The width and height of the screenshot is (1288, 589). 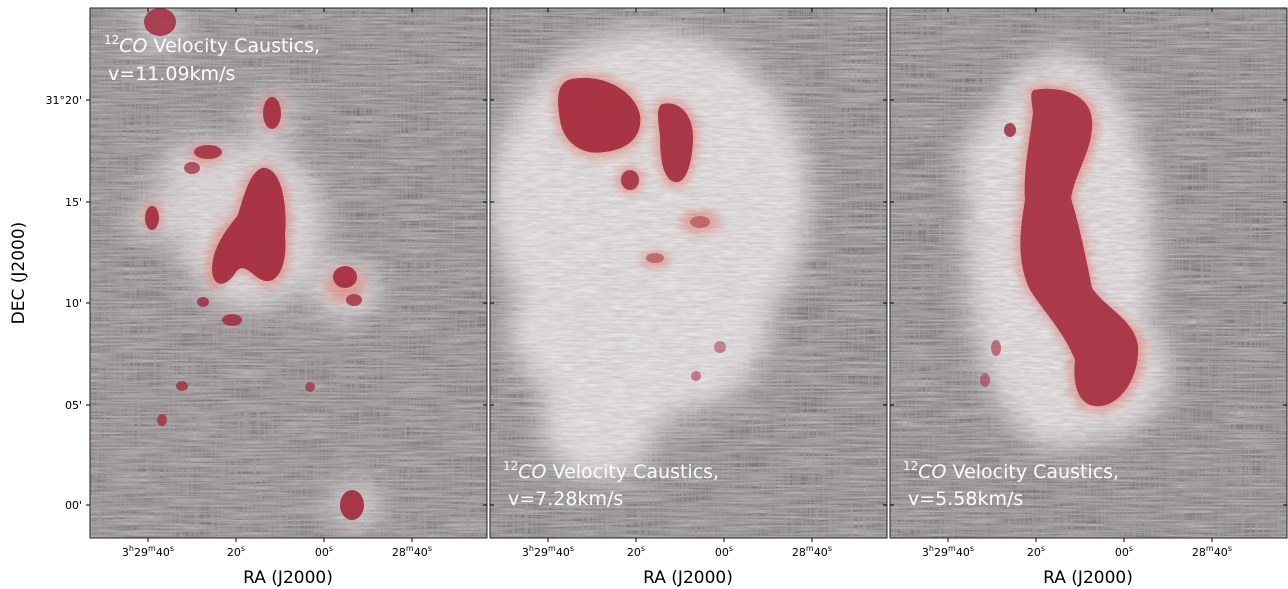 I want to click on panel-3-caption: 12CO Velocity Caustics, v=5.58km/s, so click(x=1011, y=484).